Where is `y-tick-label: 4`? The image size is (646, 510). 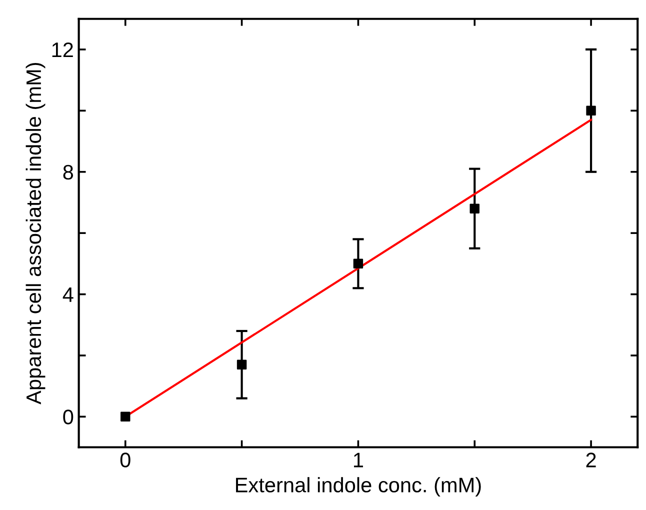 y-tick-label: 4 is located at coordinates (68, 294).